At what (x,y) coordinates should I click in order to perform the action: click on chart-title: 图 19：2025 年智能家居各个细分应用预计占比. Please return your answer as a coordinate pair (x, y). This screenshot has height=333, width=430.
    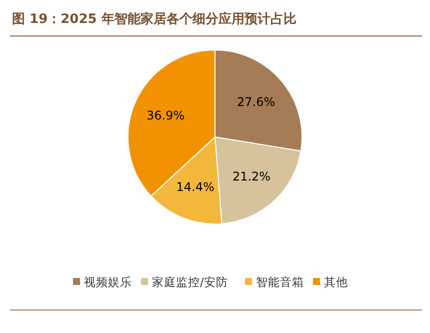
    Looking at the image, I should click on (154, 19).